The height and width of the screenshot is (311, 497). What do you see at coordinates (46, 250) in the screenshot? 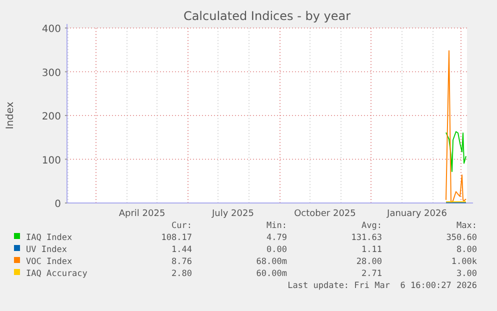
I see `legend-label: UV Index` at bounding box center [46, 250].